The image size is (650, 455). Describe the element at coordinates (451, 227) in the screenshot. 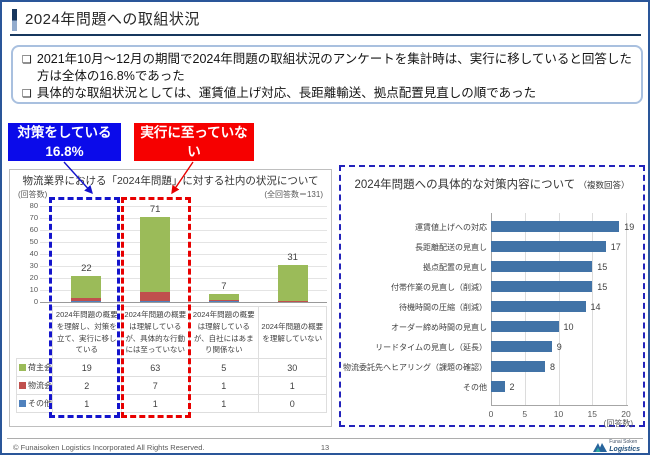

I see `bar-label: 運賃値上げへの対応` at that location.